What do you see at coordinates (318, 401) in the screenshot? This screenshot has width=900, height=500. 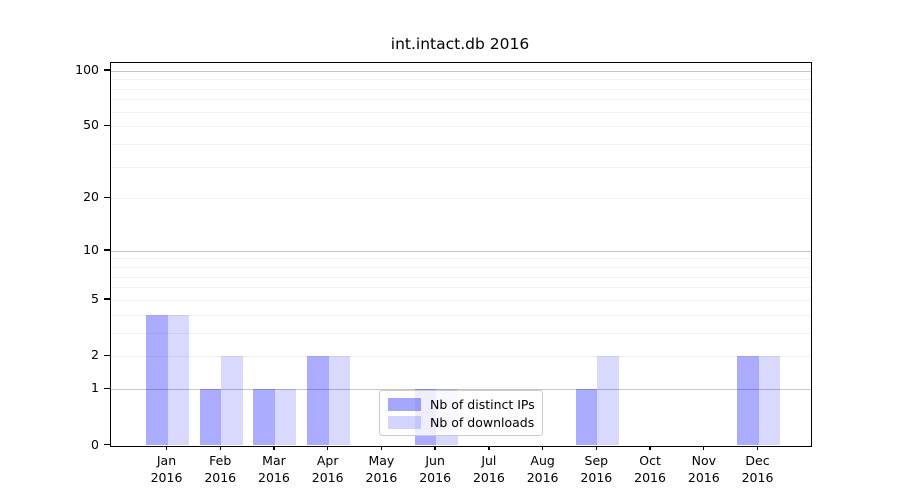 I see `bar-distinct-ips-apr` at bounding box center [318, 401].